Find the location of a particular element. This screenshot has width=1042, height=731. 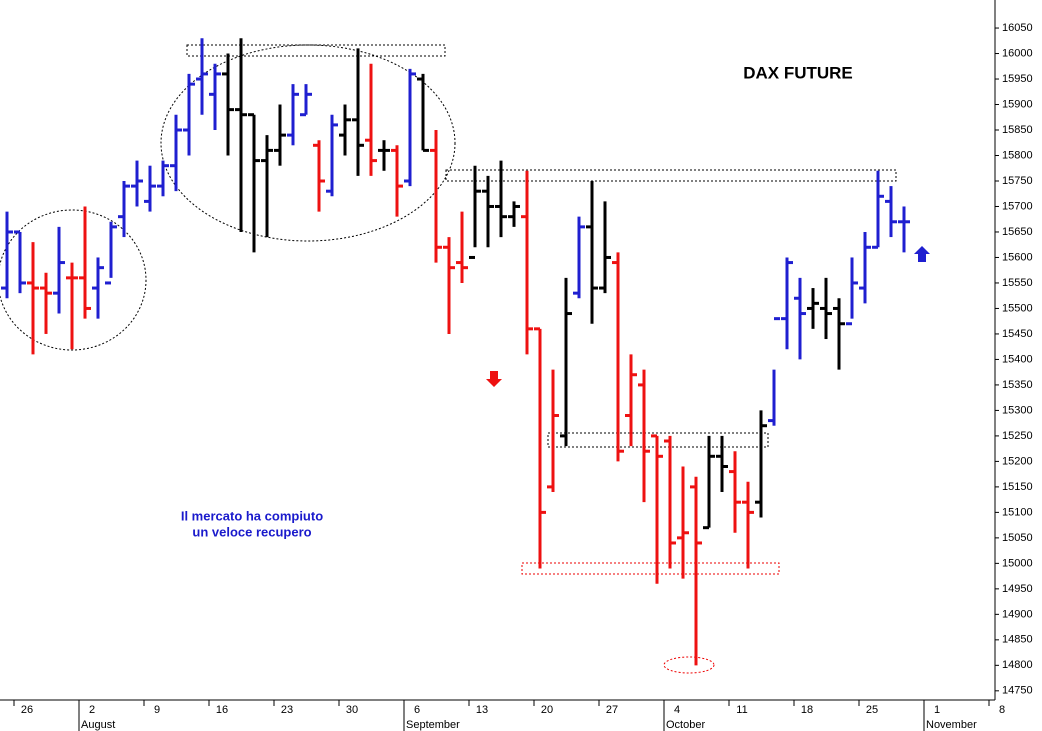

annotation: Il mercato ha compiuto is located at coordinates (252, 515).